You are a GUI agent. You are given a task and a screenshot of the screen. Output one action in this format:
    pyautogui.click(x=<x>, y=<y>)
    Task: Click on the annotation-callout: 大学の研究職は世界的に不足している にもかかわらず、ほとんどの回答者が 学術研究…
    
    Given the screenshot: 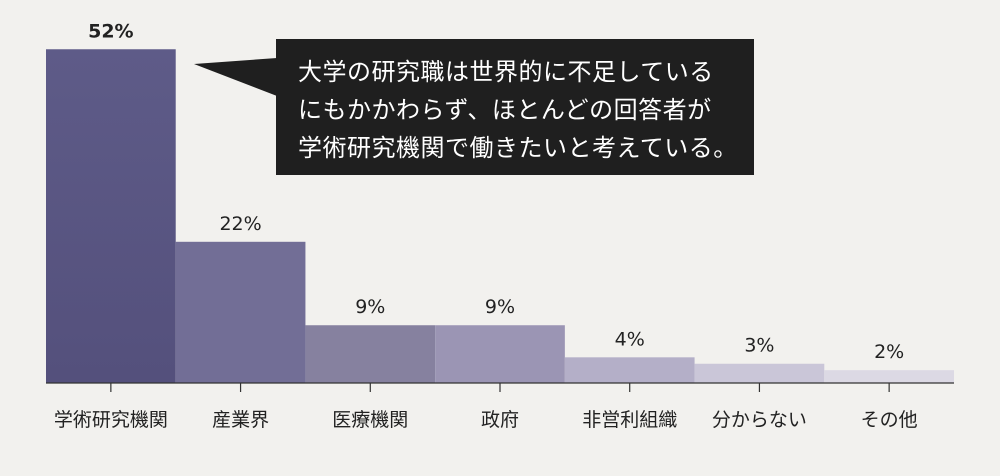 What is the action you would take?
    pyautogui.click(x=515, y=107)
    